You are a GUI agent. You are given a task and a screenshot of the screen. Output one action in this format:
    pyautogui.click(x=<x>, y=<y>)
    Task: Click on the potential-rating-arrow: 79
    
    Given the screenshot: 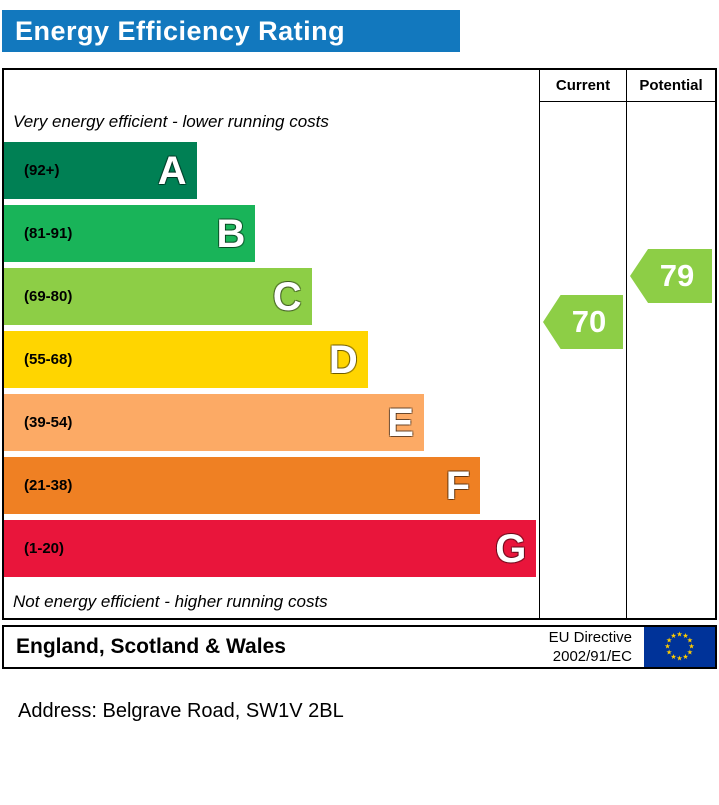 What is the action you would take?
    pyautogui.click(x=671, y=276)
    